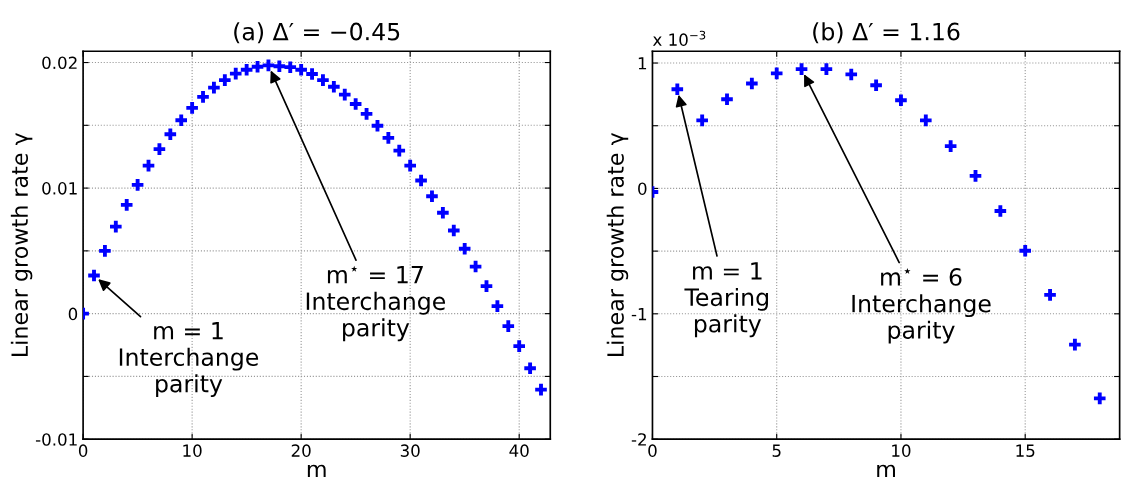 Image resolution: width=1123 pixels, height=488 pixels. What do you see at coordinates (921, 306) in the screenshot?
I see `annotation: m$^{⋆}$ = 6 Interchange parity` at bounding box center [921, 306].